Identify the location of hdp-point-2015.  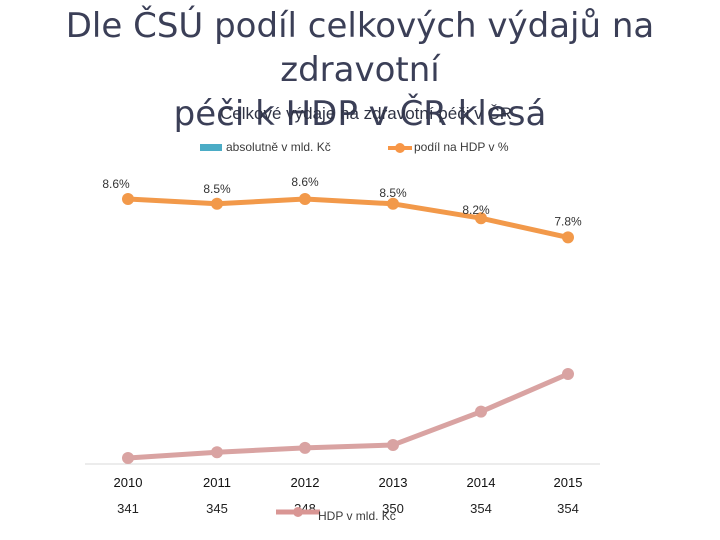
(568, 374).